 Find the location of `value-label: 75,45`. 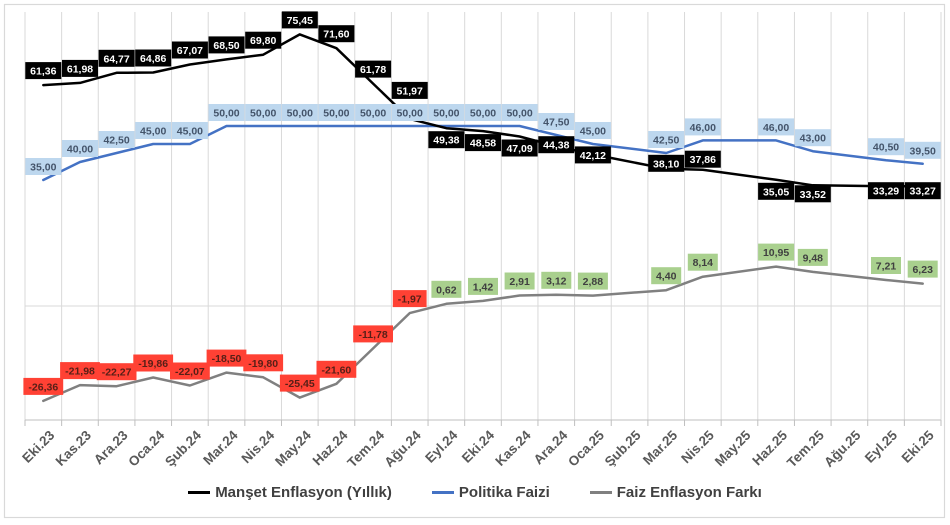

value-label: 75,45 is located at coordinates (300, 21).